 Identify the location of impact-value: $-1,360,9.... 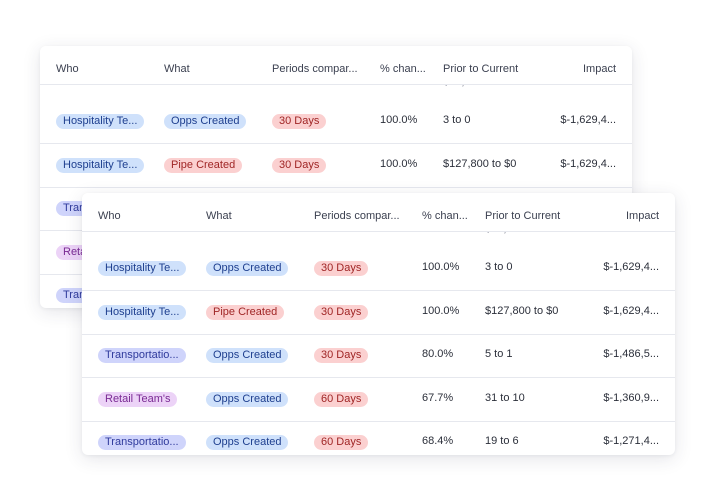
(631, 397).